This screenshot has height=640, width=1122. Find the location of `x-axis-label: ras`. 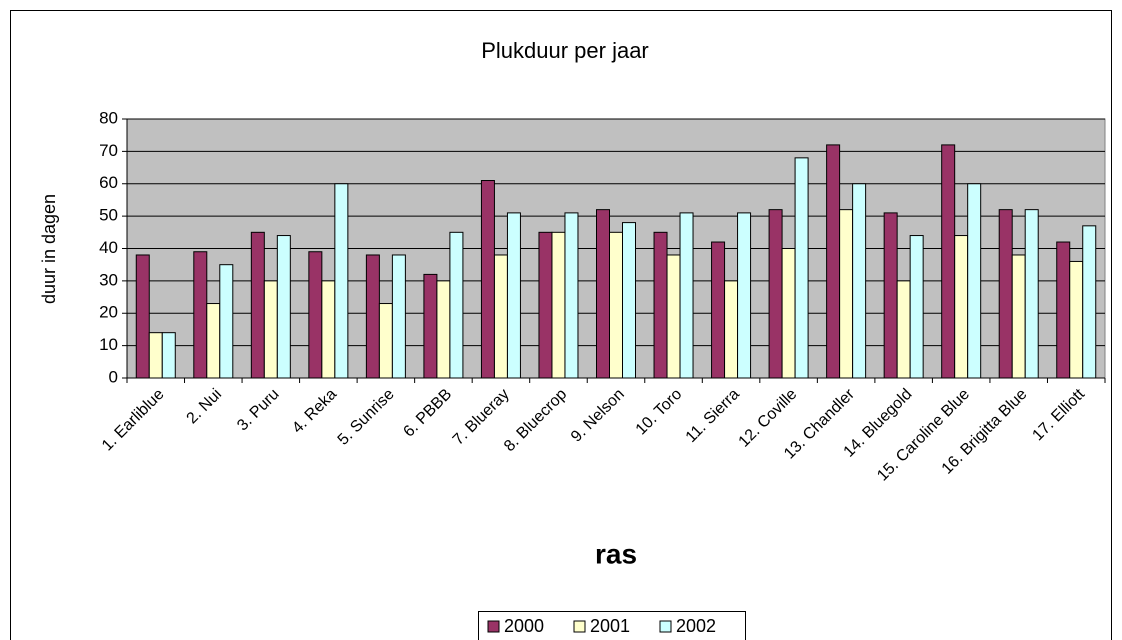

x-axis-label: ras is located at coordinates (616, 553).